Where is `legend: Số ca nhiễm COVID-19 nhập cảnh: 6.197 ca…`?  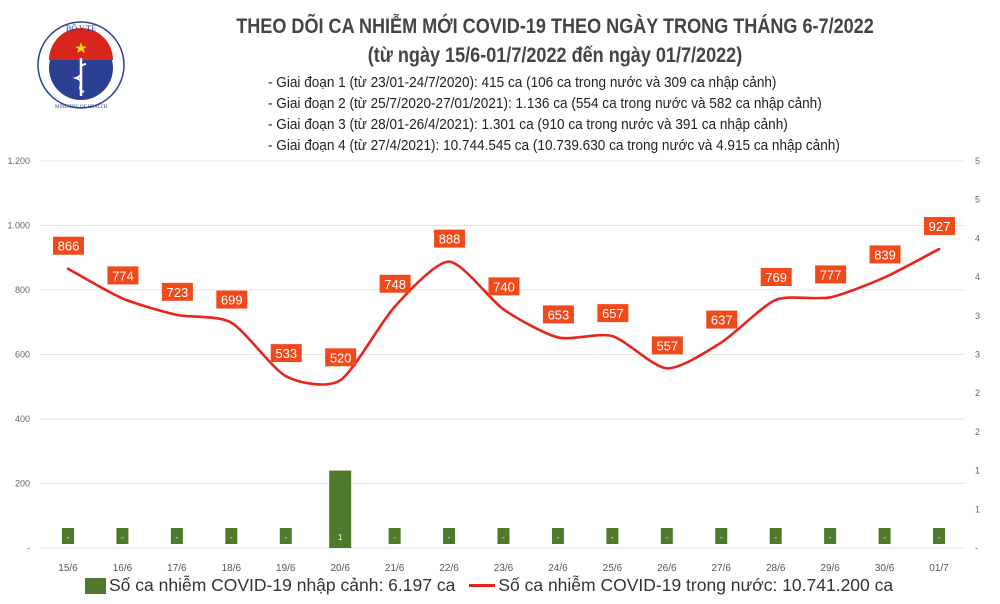 legend: Số ca nhiễm COVID-19 nhập cảnh: 6.197 ca… is located at coordinates (489, 585).